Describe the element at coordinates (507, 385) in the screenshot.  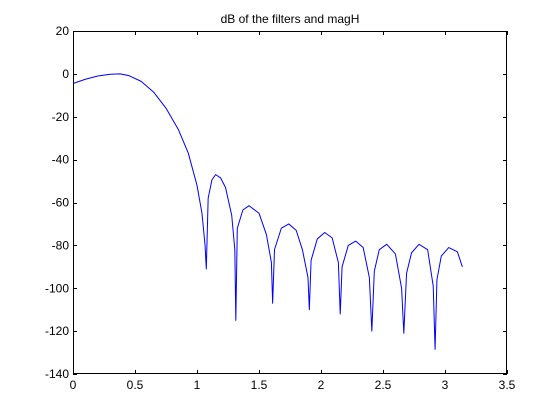
I see `x-tick-label: 3.5` at that location.